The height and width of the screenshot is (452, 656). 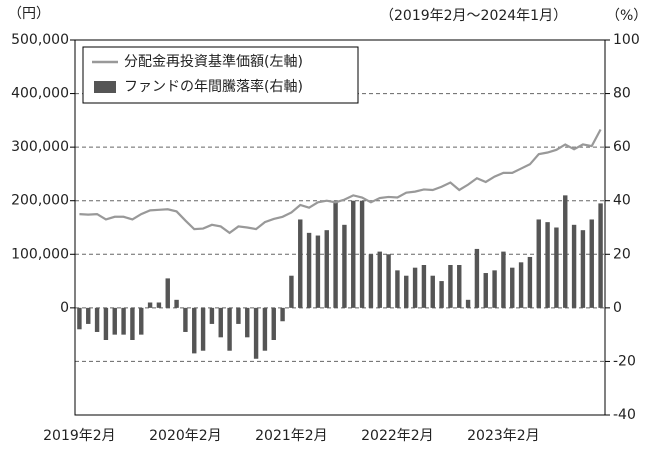 I want to click on y-tick-label: 200,000, so click(x=40, y=201).